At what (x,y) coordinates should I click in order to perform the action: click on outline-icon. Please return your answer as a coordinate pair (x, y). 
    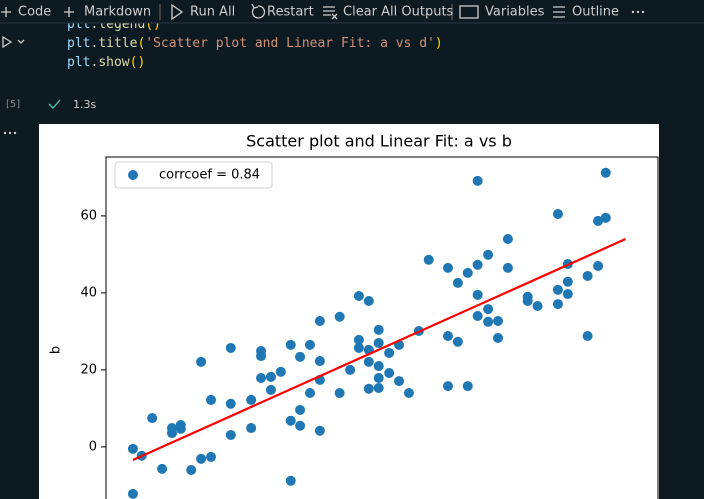
    Looking at the image, I should click on (559, 12).